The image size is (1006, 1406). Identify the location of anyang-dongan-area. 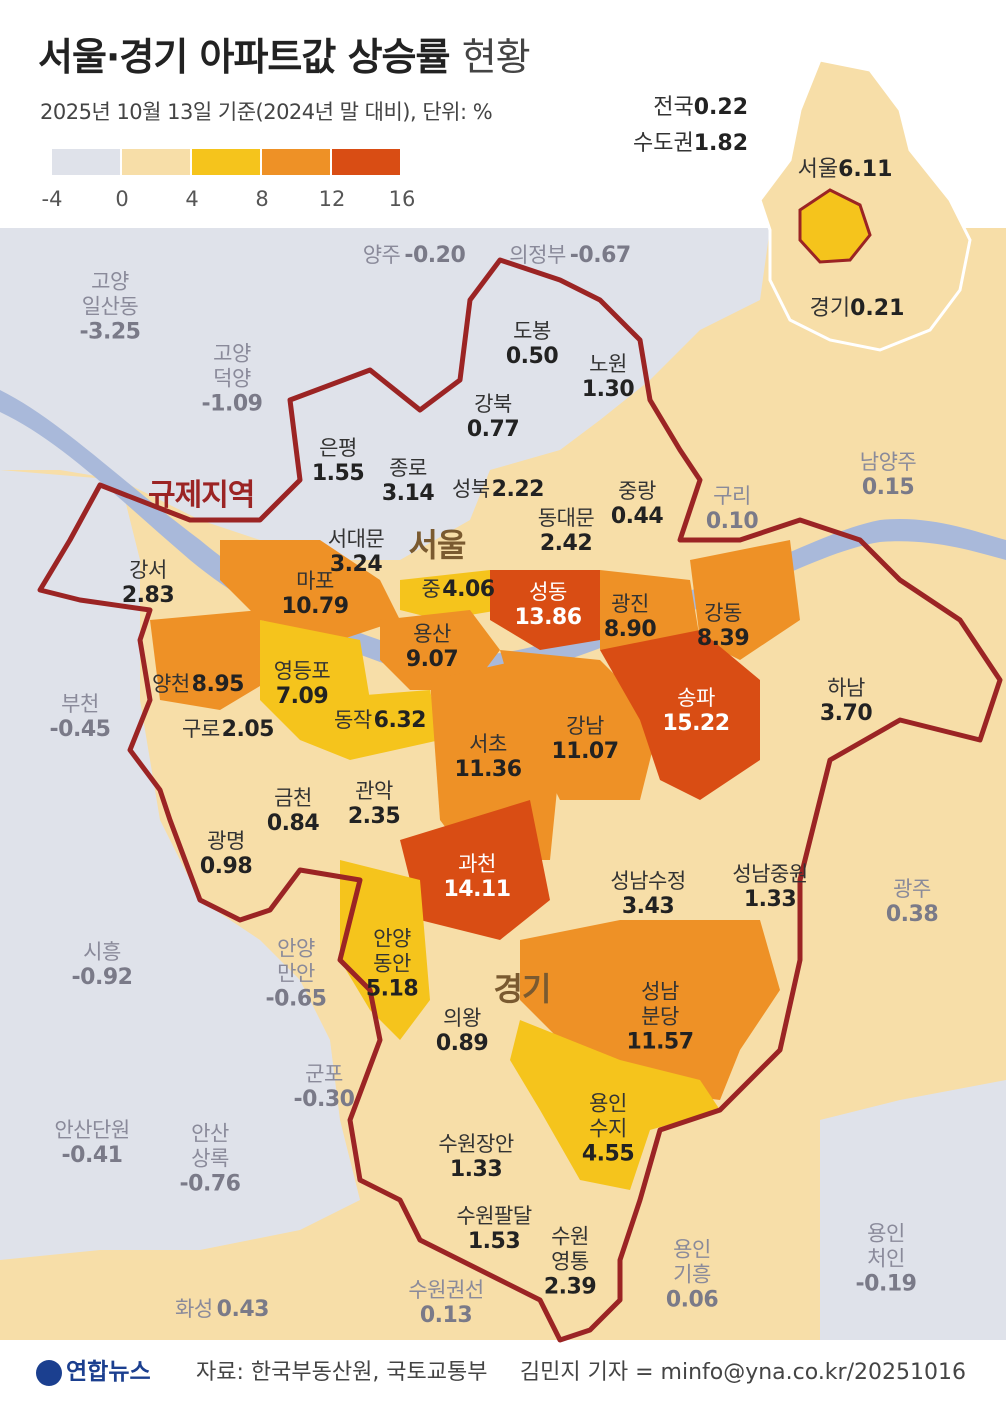
(385, 950).